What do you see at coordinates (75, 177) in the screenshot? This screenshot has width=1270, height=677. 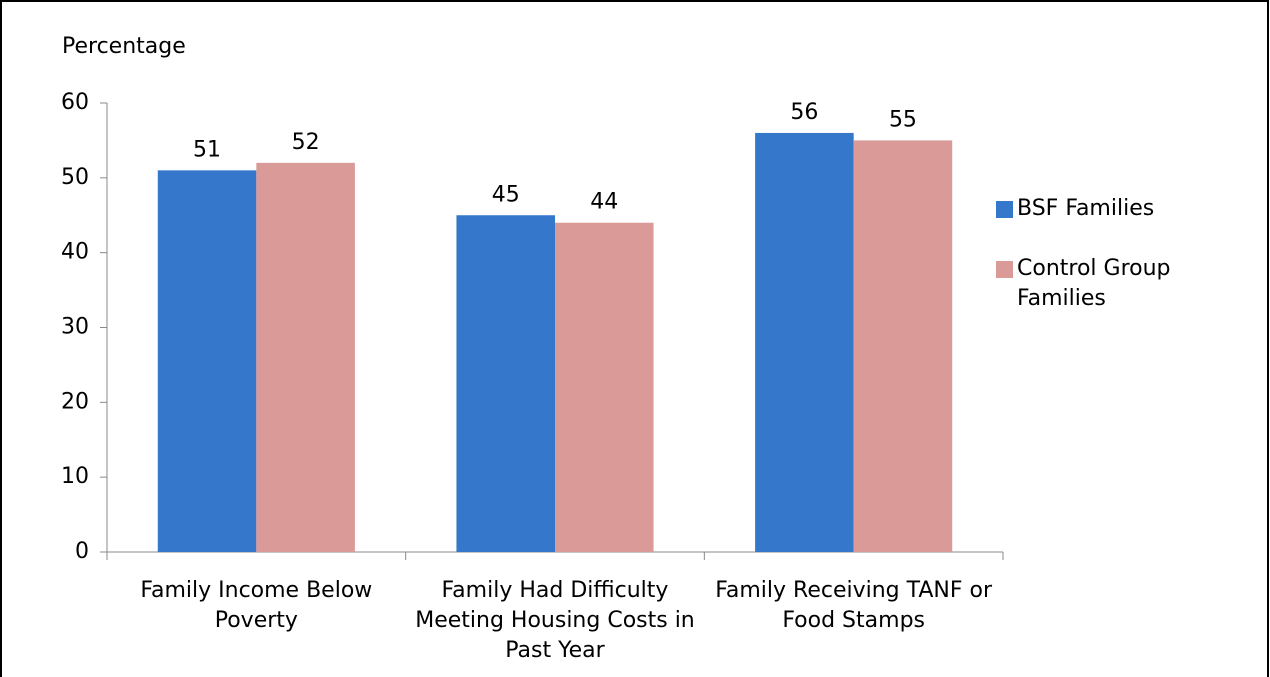 I see `y-tick-label: 50` at bounding box center [75, 177].